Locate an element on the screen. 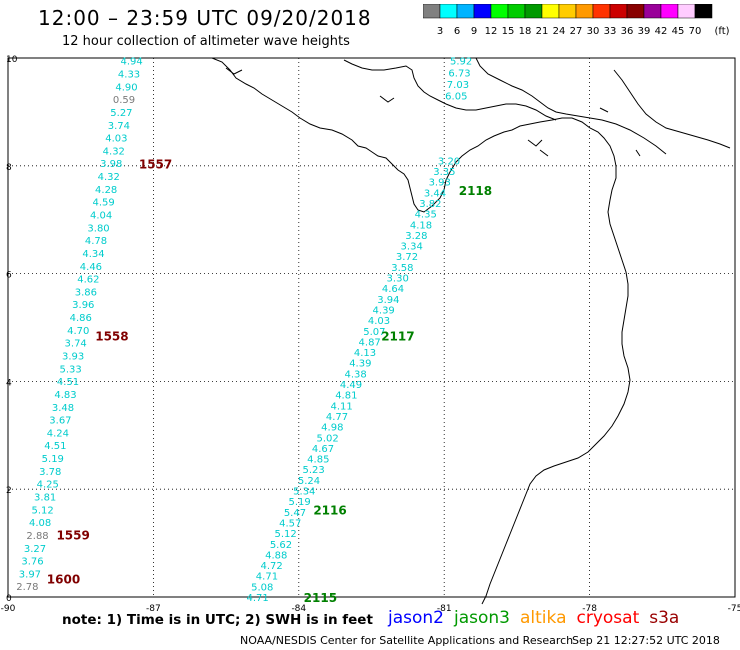  wave-height-value: 4.67 is located at coordinates (323, 449).